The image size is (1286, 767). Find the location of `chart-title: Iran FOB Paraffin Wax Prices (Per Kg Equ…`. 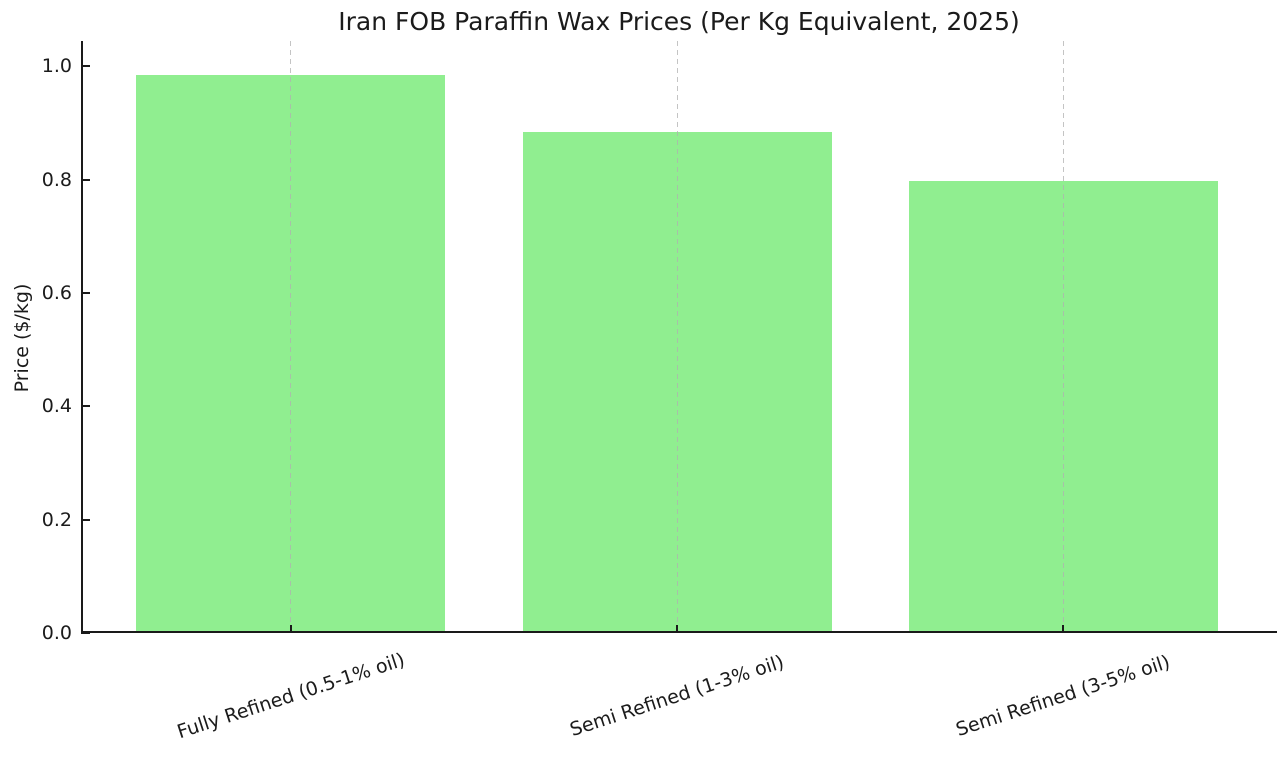

chart-title: Iran FOB Paraffin Wax Prices (Per Kg Equ… is located at coordinates (679, 21).